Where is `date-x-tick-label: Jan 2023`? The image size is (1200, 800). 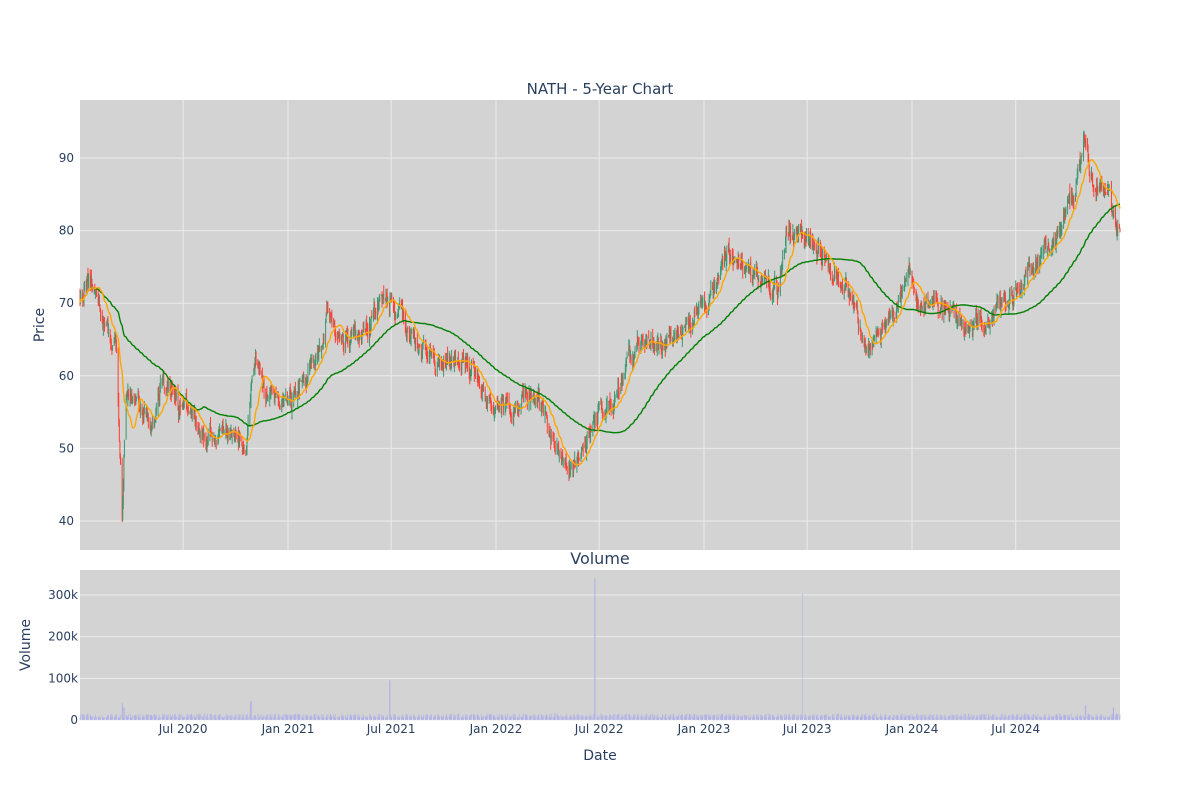
date-x-tick-label: Jan 2023 is located at coordinates (704, 729).